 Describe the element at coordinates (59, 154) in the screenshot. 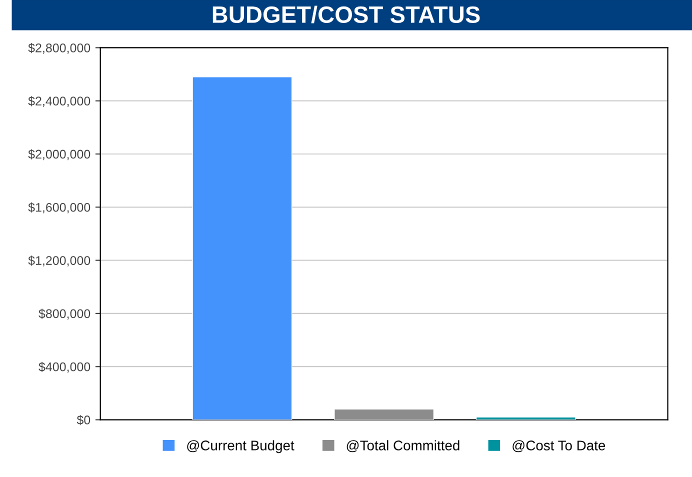

I see `y-tick-label: $2,000,000` at that location.